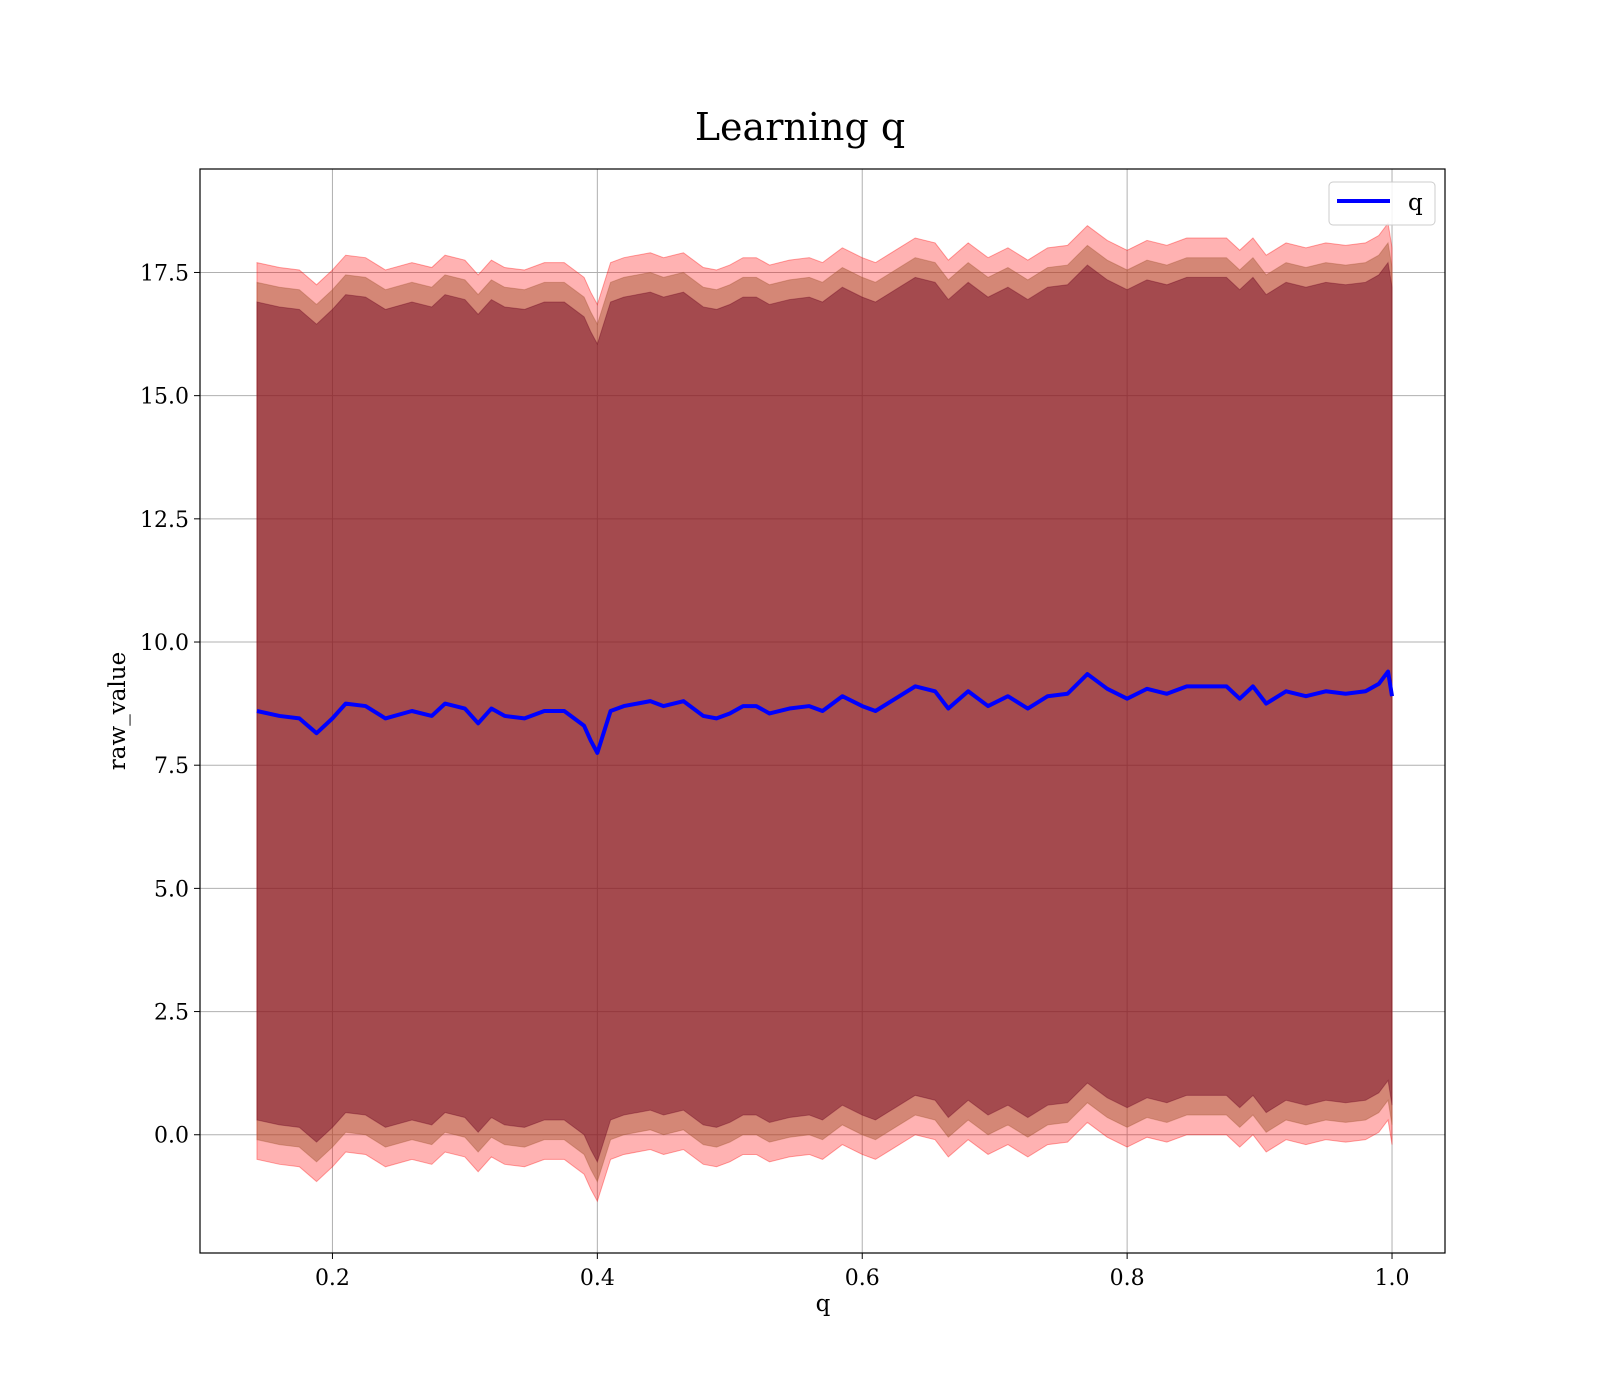 The width and height of the screenshot is (1600, 1400). I want to click on y-tick-label: 7.5, so click(171, 766).